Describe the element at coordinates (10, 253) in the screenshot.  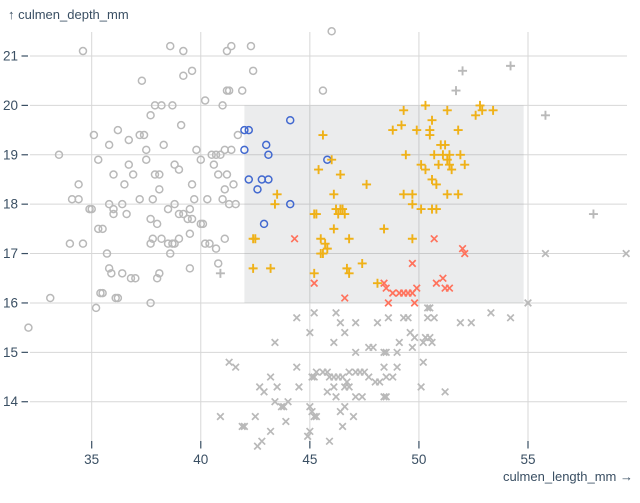
I see `y-tick-label: 17` at that location.